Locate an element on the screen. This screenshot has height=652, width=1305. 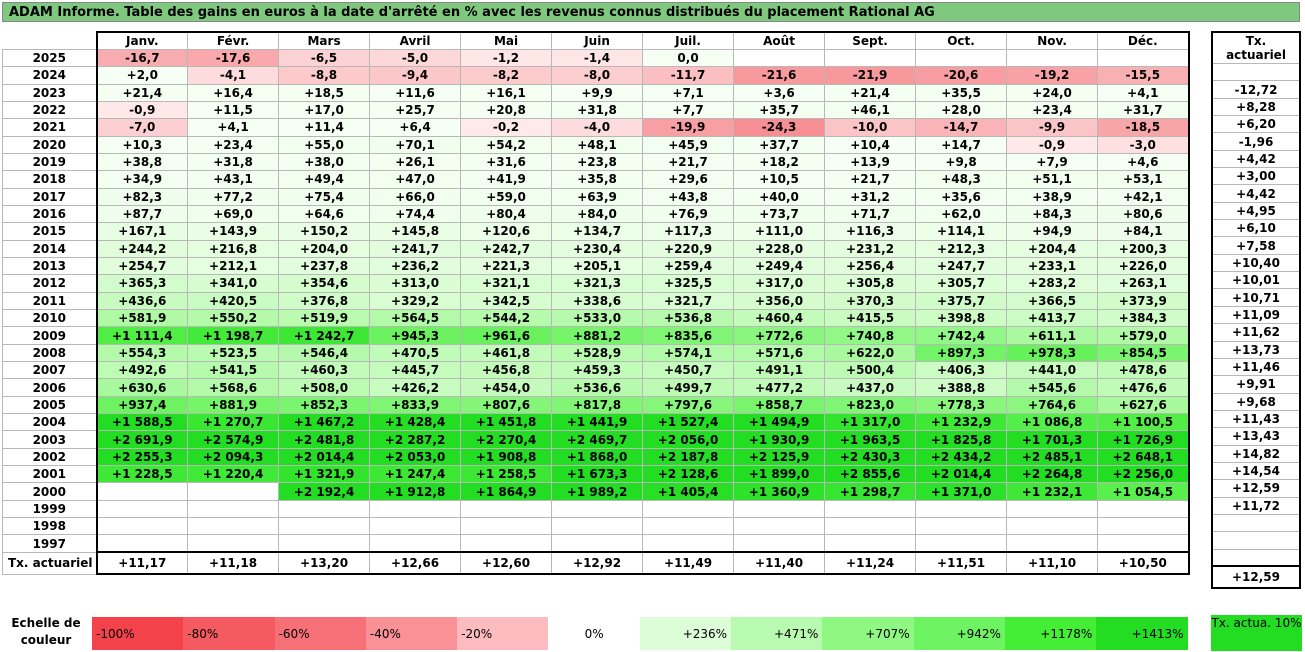
year-label: 1998 is located at coordinates (49, 526).